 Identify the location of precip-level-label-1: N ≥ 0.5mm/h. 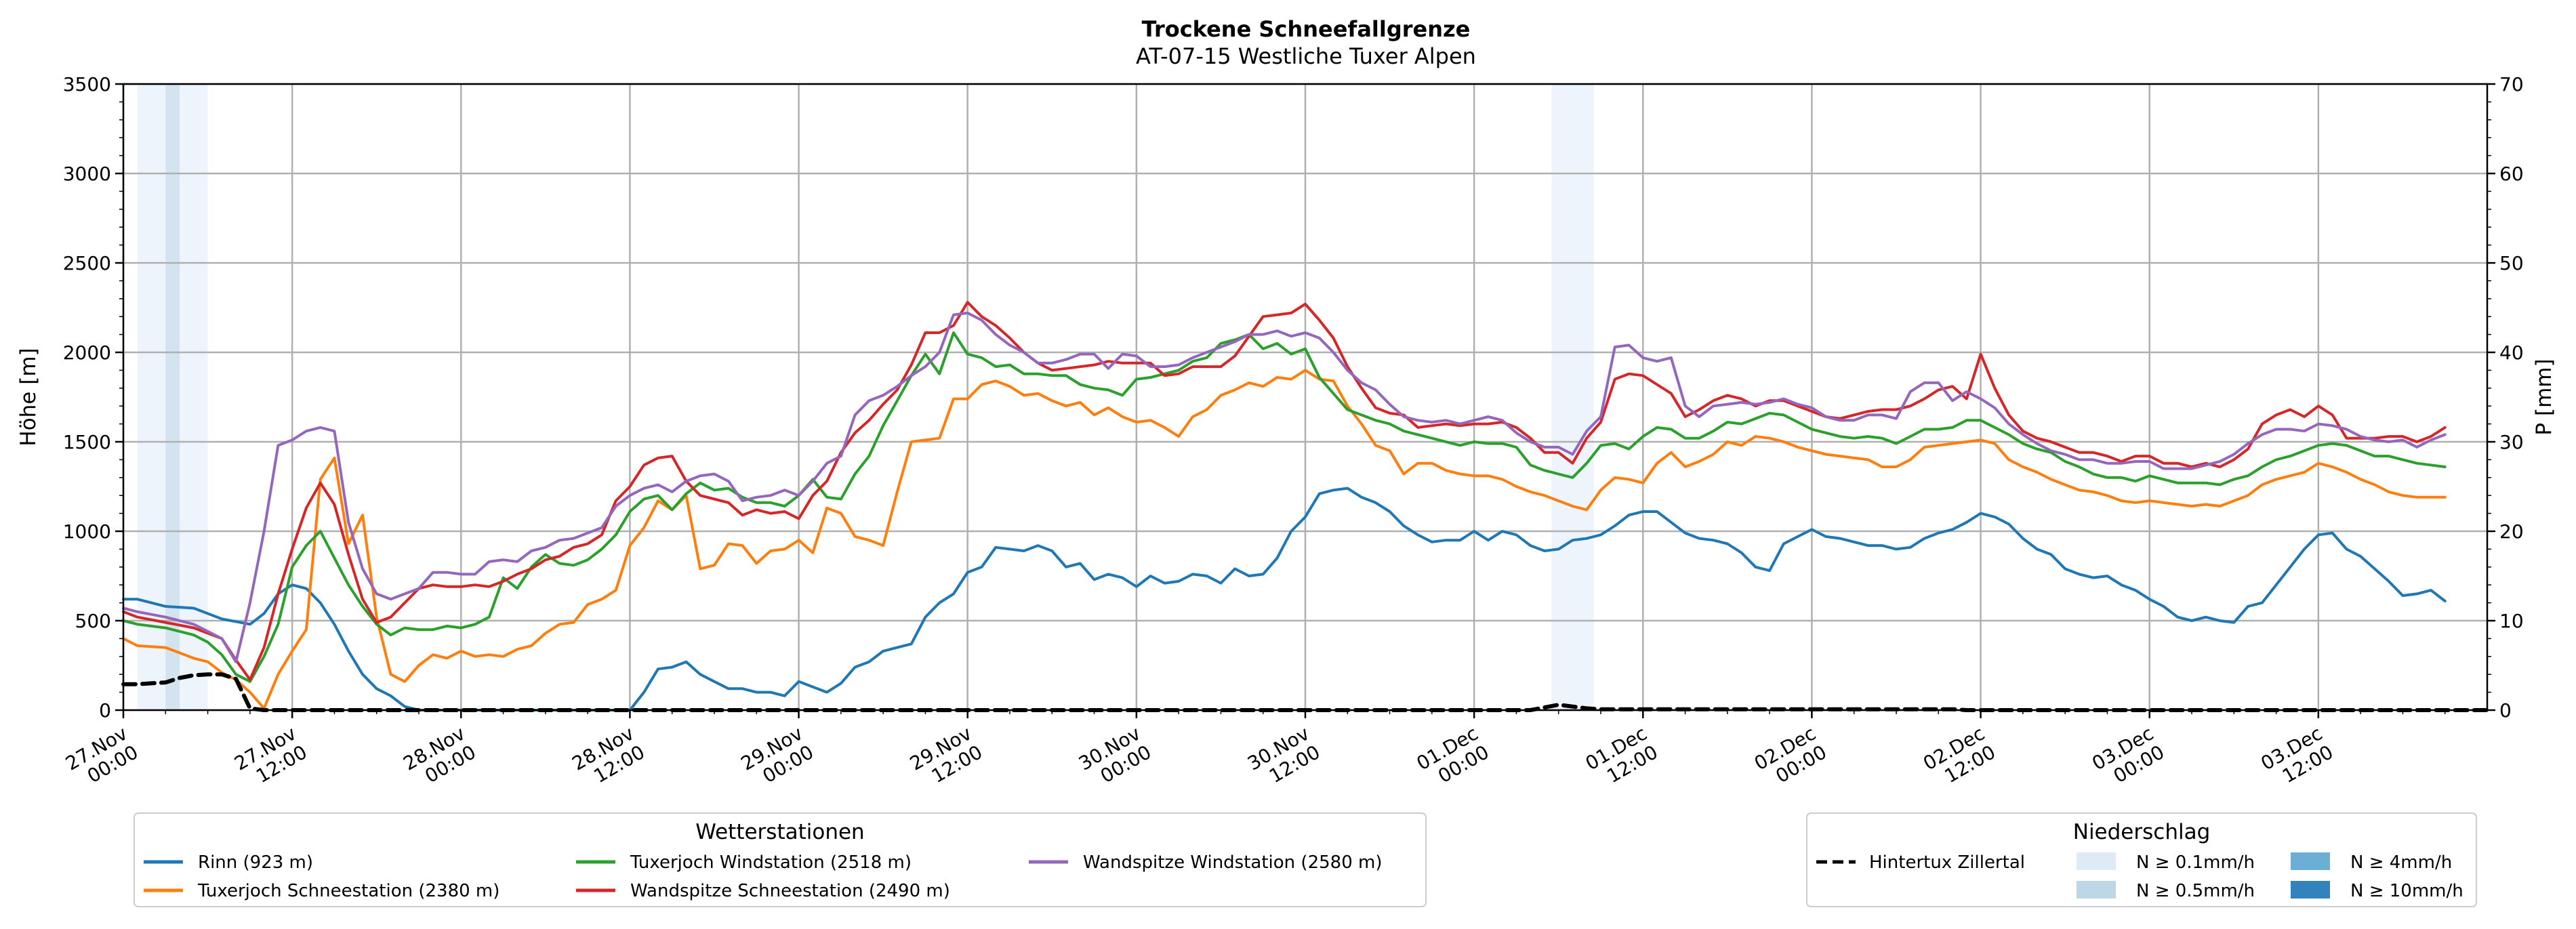
(2196, 891).